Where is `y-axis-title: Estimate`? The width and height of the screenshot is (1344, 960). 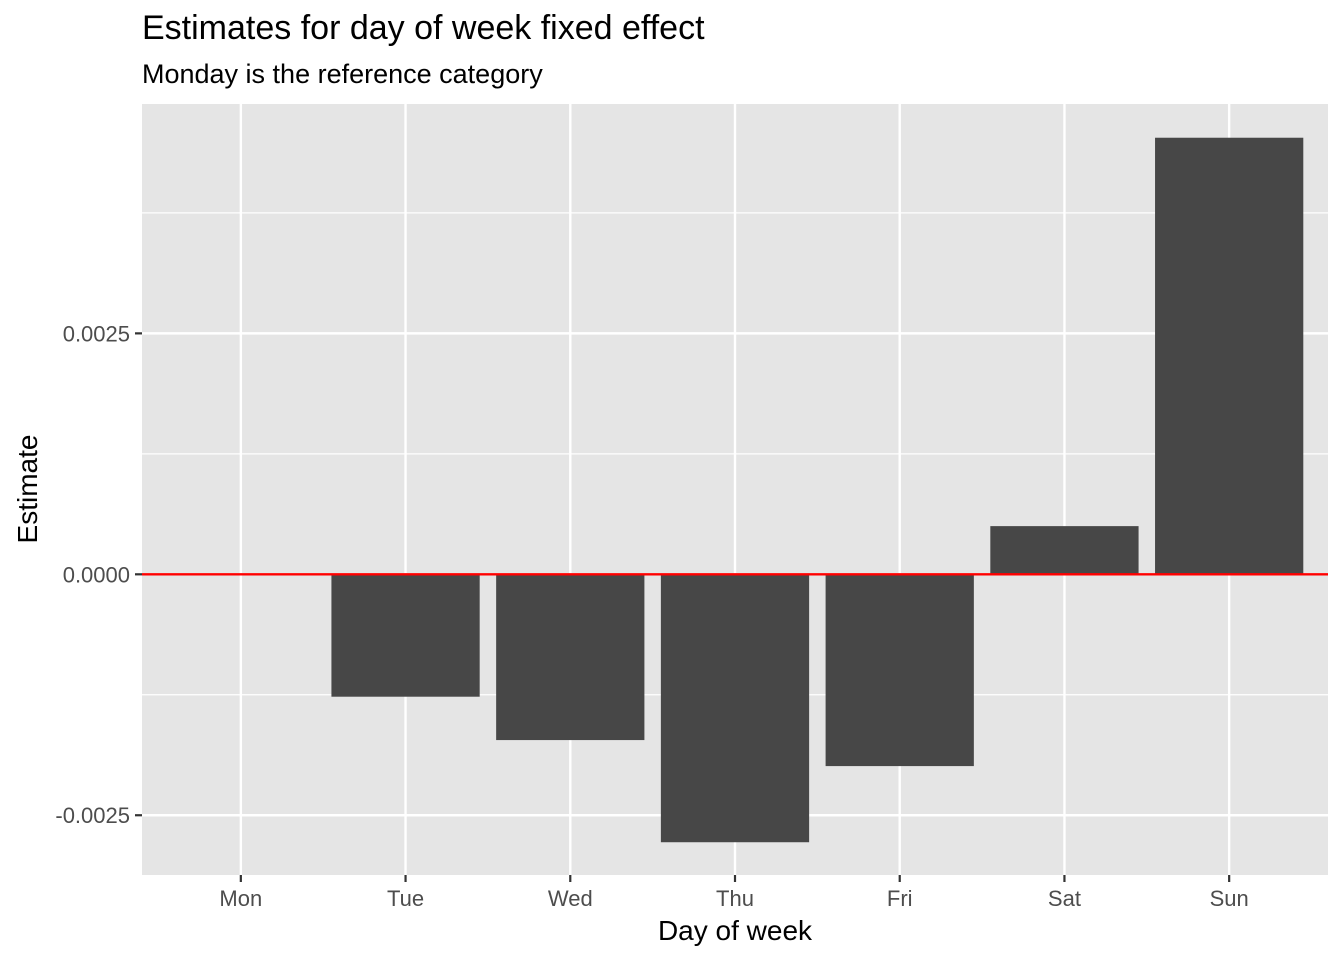 y-axis-title: Estimate is located at coordinates (27, 489).